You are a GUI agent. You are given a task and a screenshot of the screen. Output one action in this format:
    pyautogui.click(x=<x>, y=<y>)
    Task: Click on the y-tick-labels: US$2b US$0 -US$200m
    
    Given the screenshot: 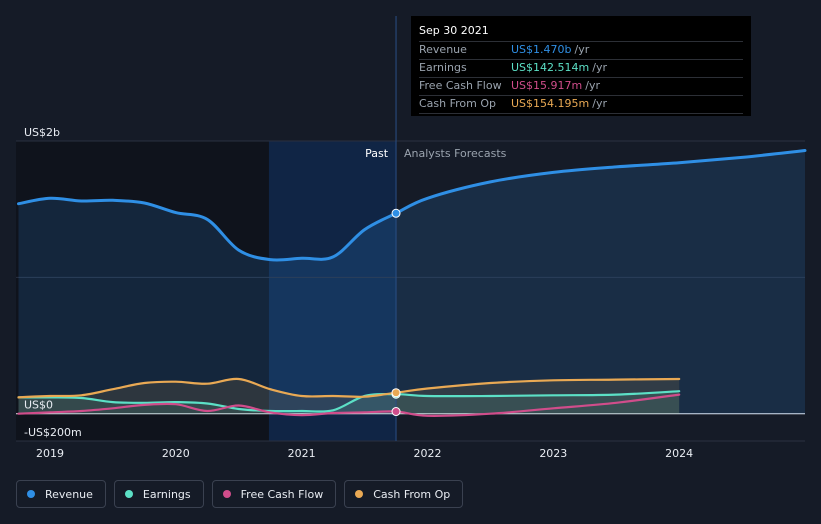 What is the action you would take?
    pyautogui.click(x=53, y=282)
    